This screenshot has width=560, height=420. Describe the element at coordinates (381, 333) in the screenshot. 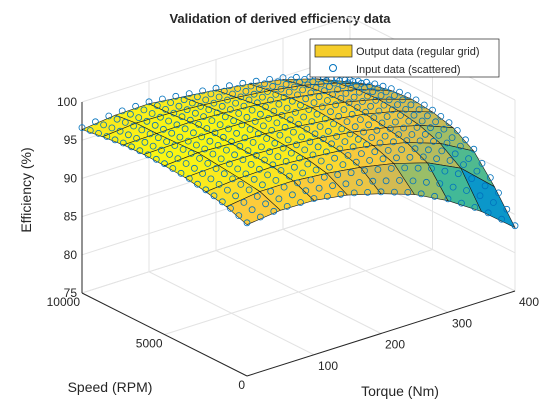

I see `x-axis-line` at that location.